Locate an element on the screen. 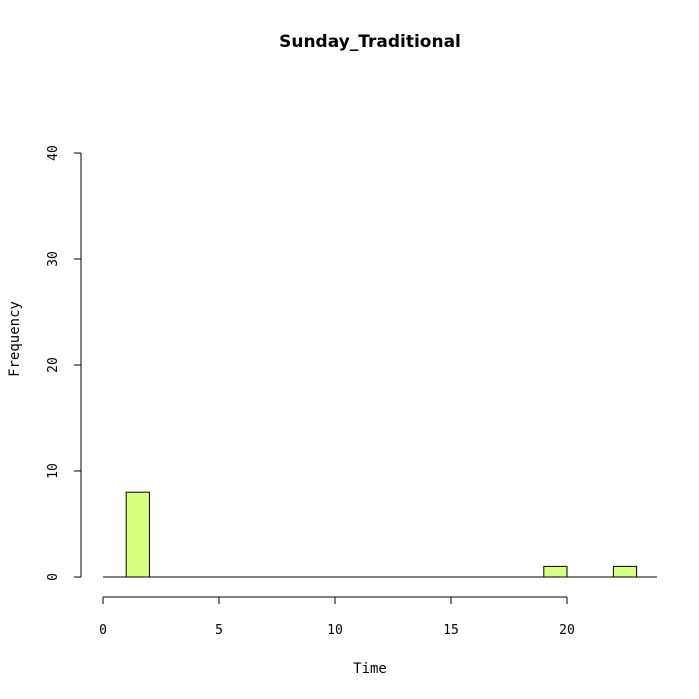 The image size is (699, 699). y-tick-label: 0 is located at coordinates (53, 577).